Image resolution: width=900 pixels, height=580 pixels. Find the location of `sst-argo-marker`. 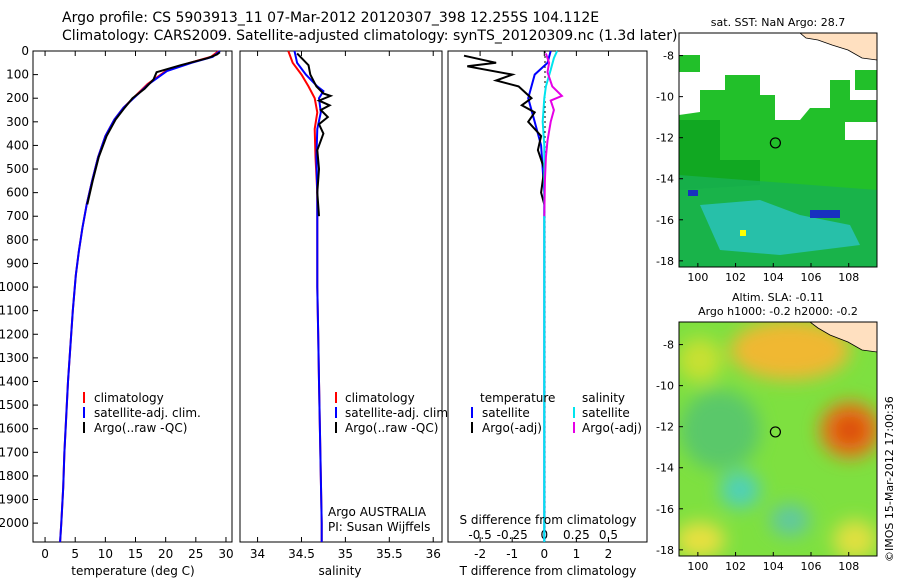

sst-argo-marker is located at coordinates (775, 143).